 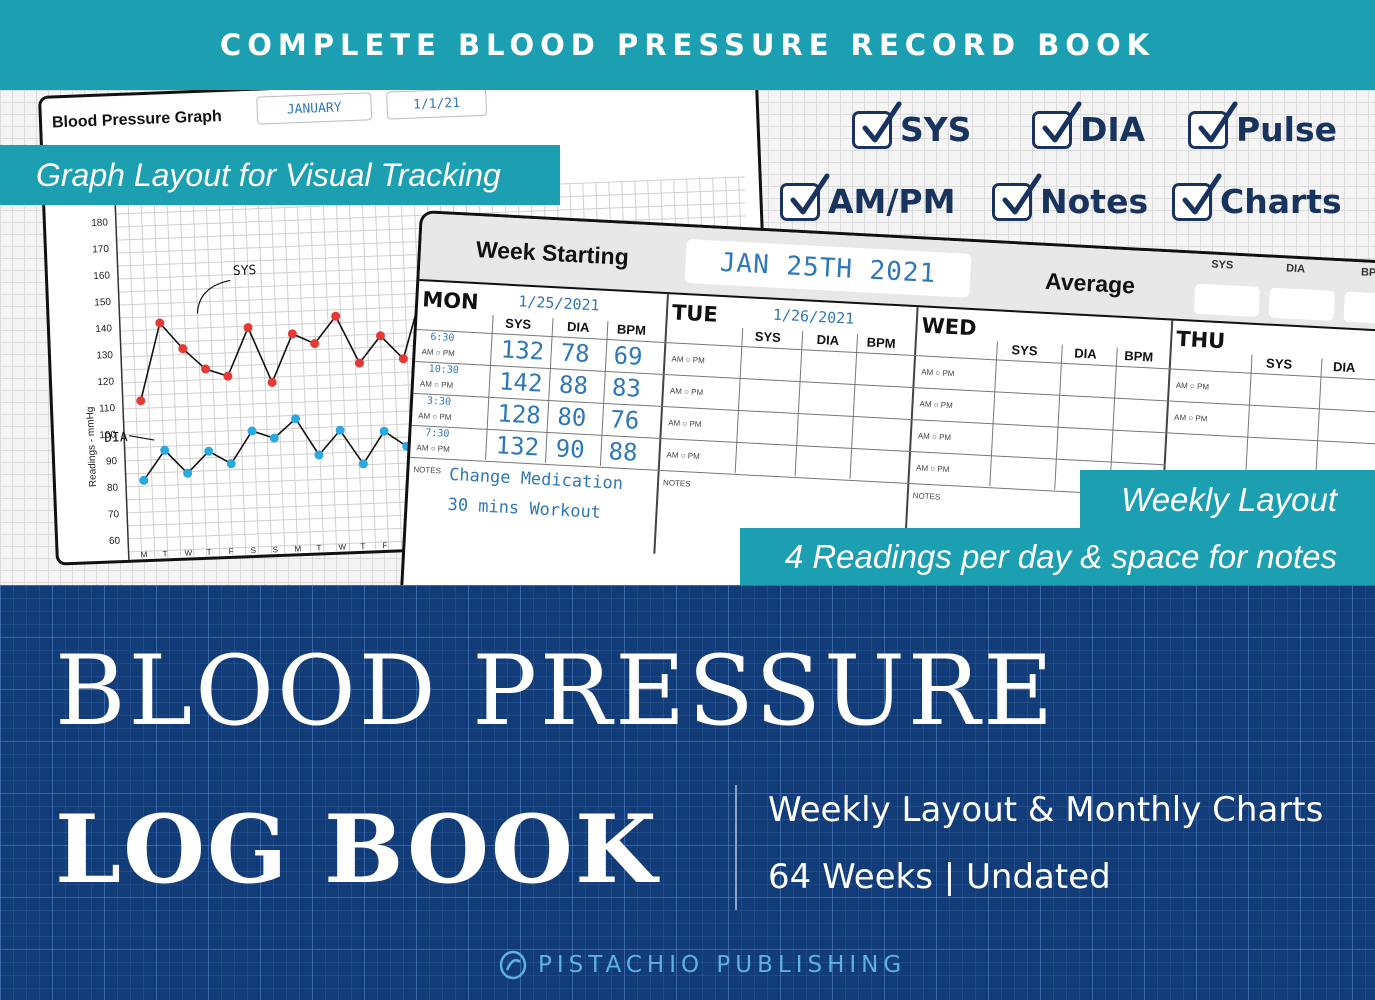 I want to click on x-day-label: M, so click(x=297, y=548).